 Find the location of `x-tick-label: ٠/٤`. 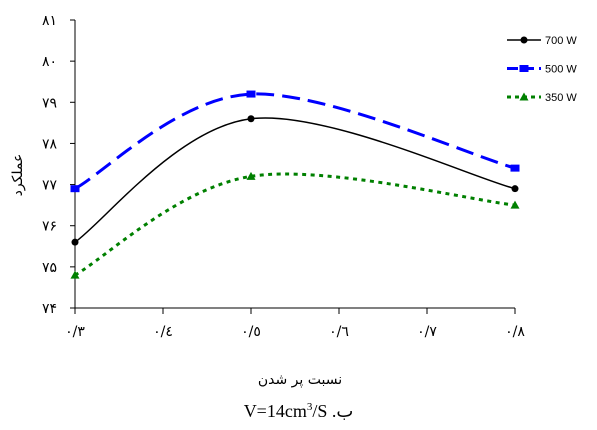

x-tick-label: ٠/٤ is located at coordinates (163, 332).